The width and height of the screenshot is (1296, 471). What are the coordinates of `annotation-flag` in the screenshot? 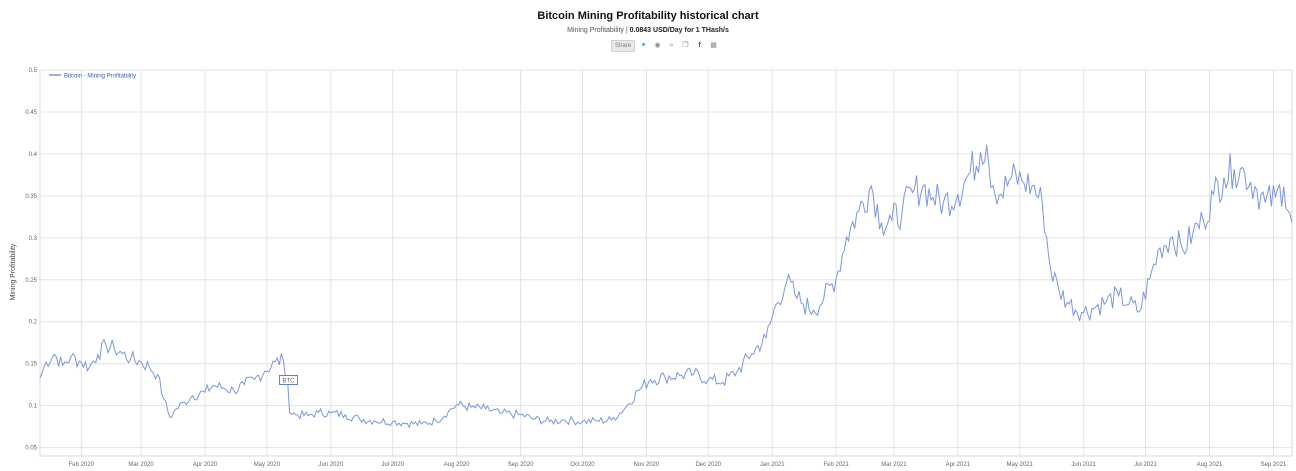 It's located at (288, 380).